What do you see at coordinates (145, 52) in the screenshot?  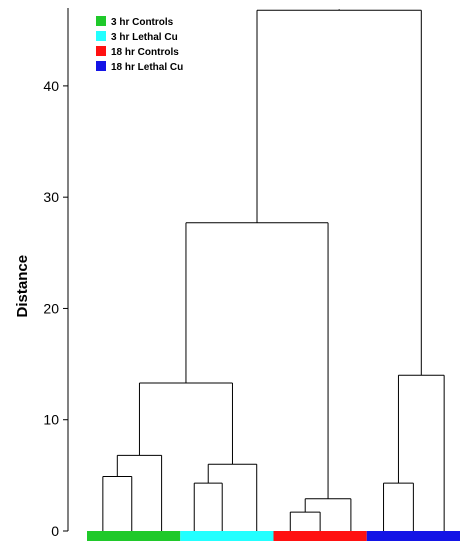 I see `legend-label: 18 hr Controls` at bounding box center [145, 52].